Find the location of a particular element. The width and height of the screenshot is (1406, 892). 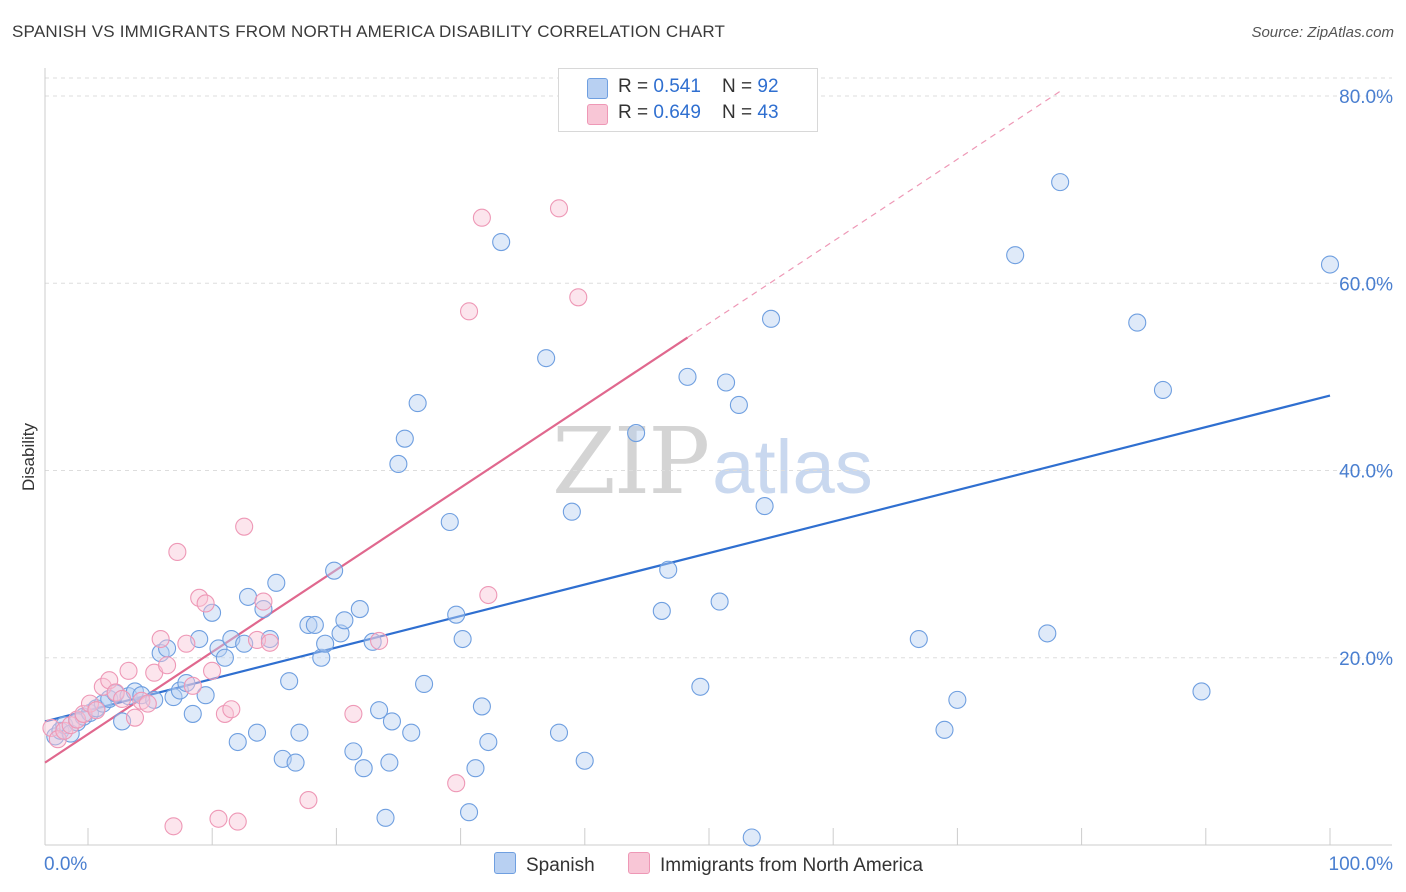

legend-item-spanish: Spanish is located at coordinates (544, 864).